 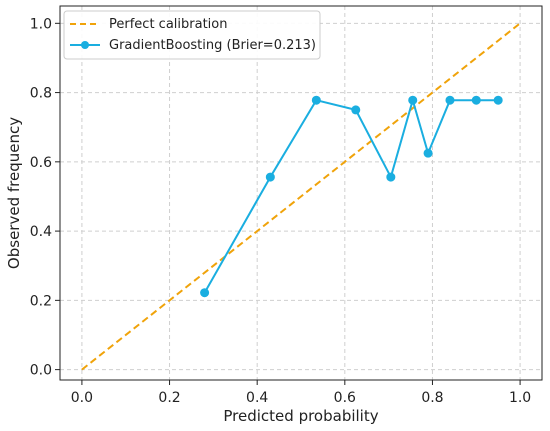 I want to click on x-axis-label: Predicted probability, so click(x=300, y=416).